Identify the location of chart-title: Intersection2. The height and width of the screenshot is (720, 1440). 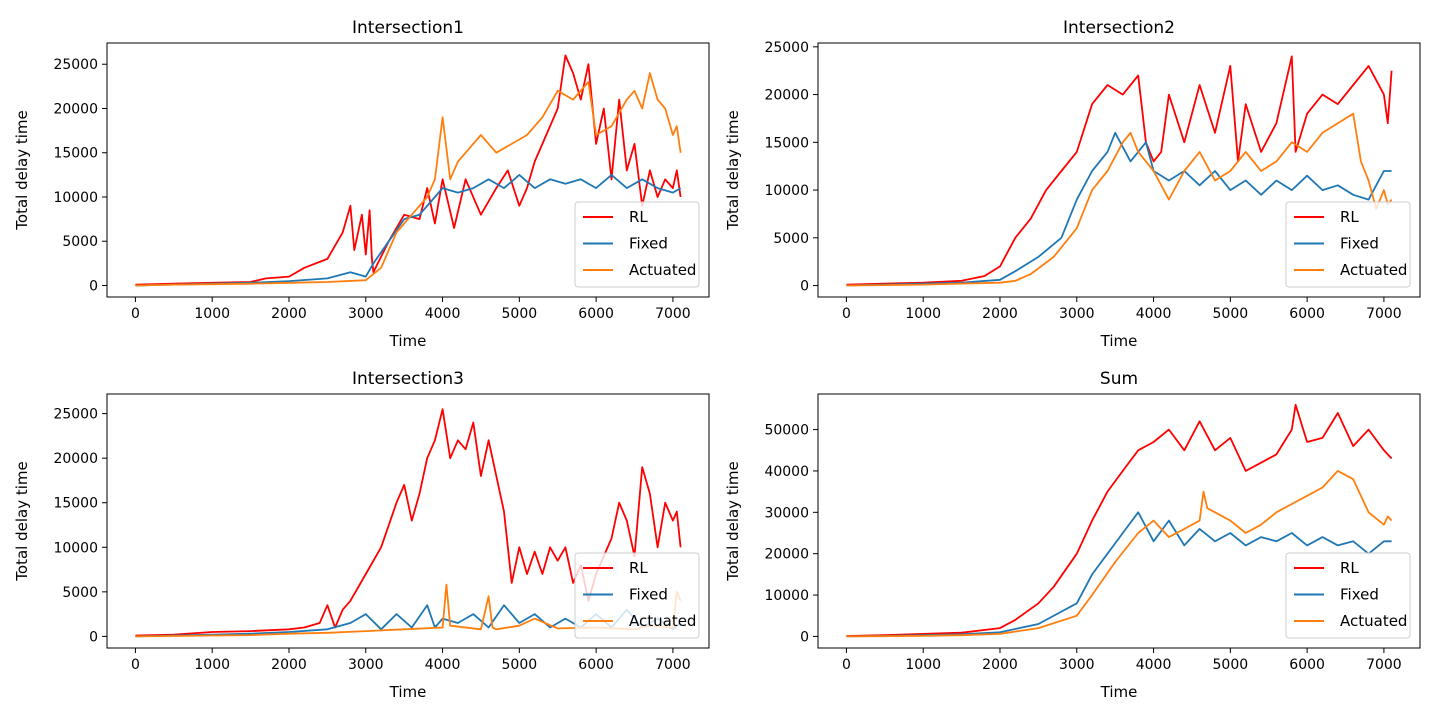
(1119, 28).